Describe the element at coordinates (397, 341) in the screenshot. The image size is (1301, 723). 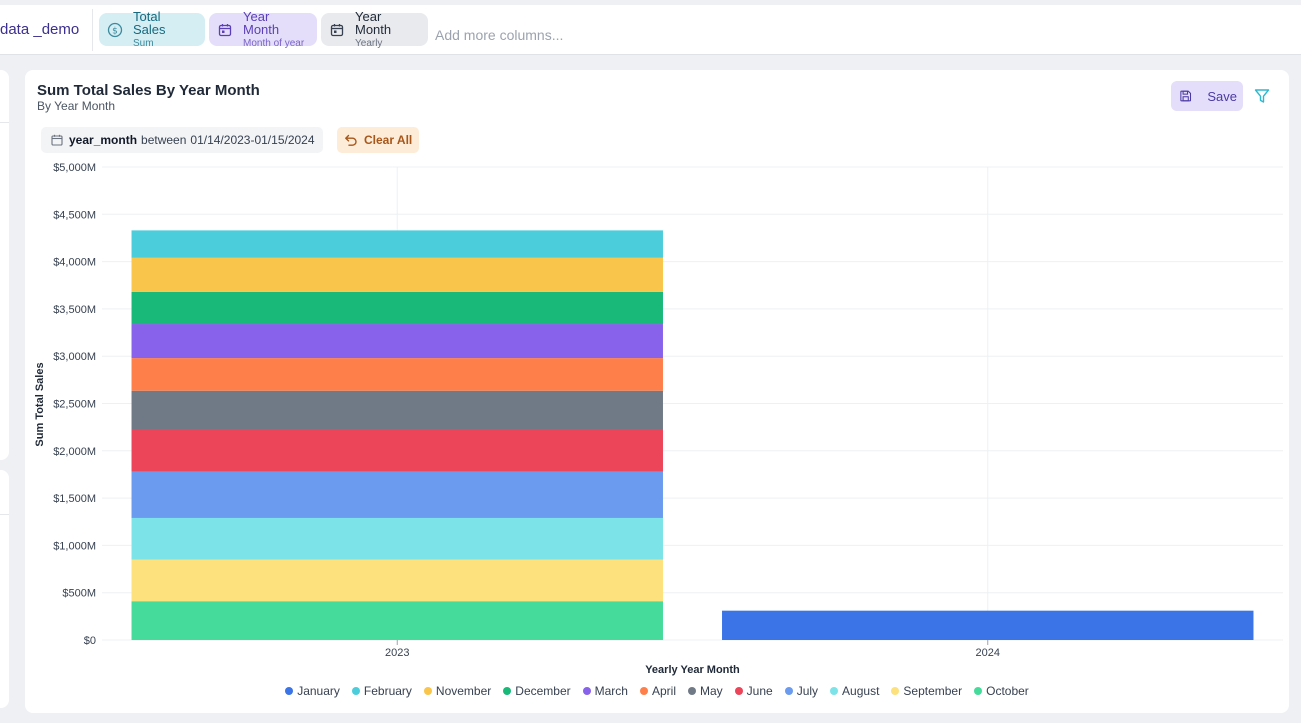
I see `bar-segment-march-2023` at that location.